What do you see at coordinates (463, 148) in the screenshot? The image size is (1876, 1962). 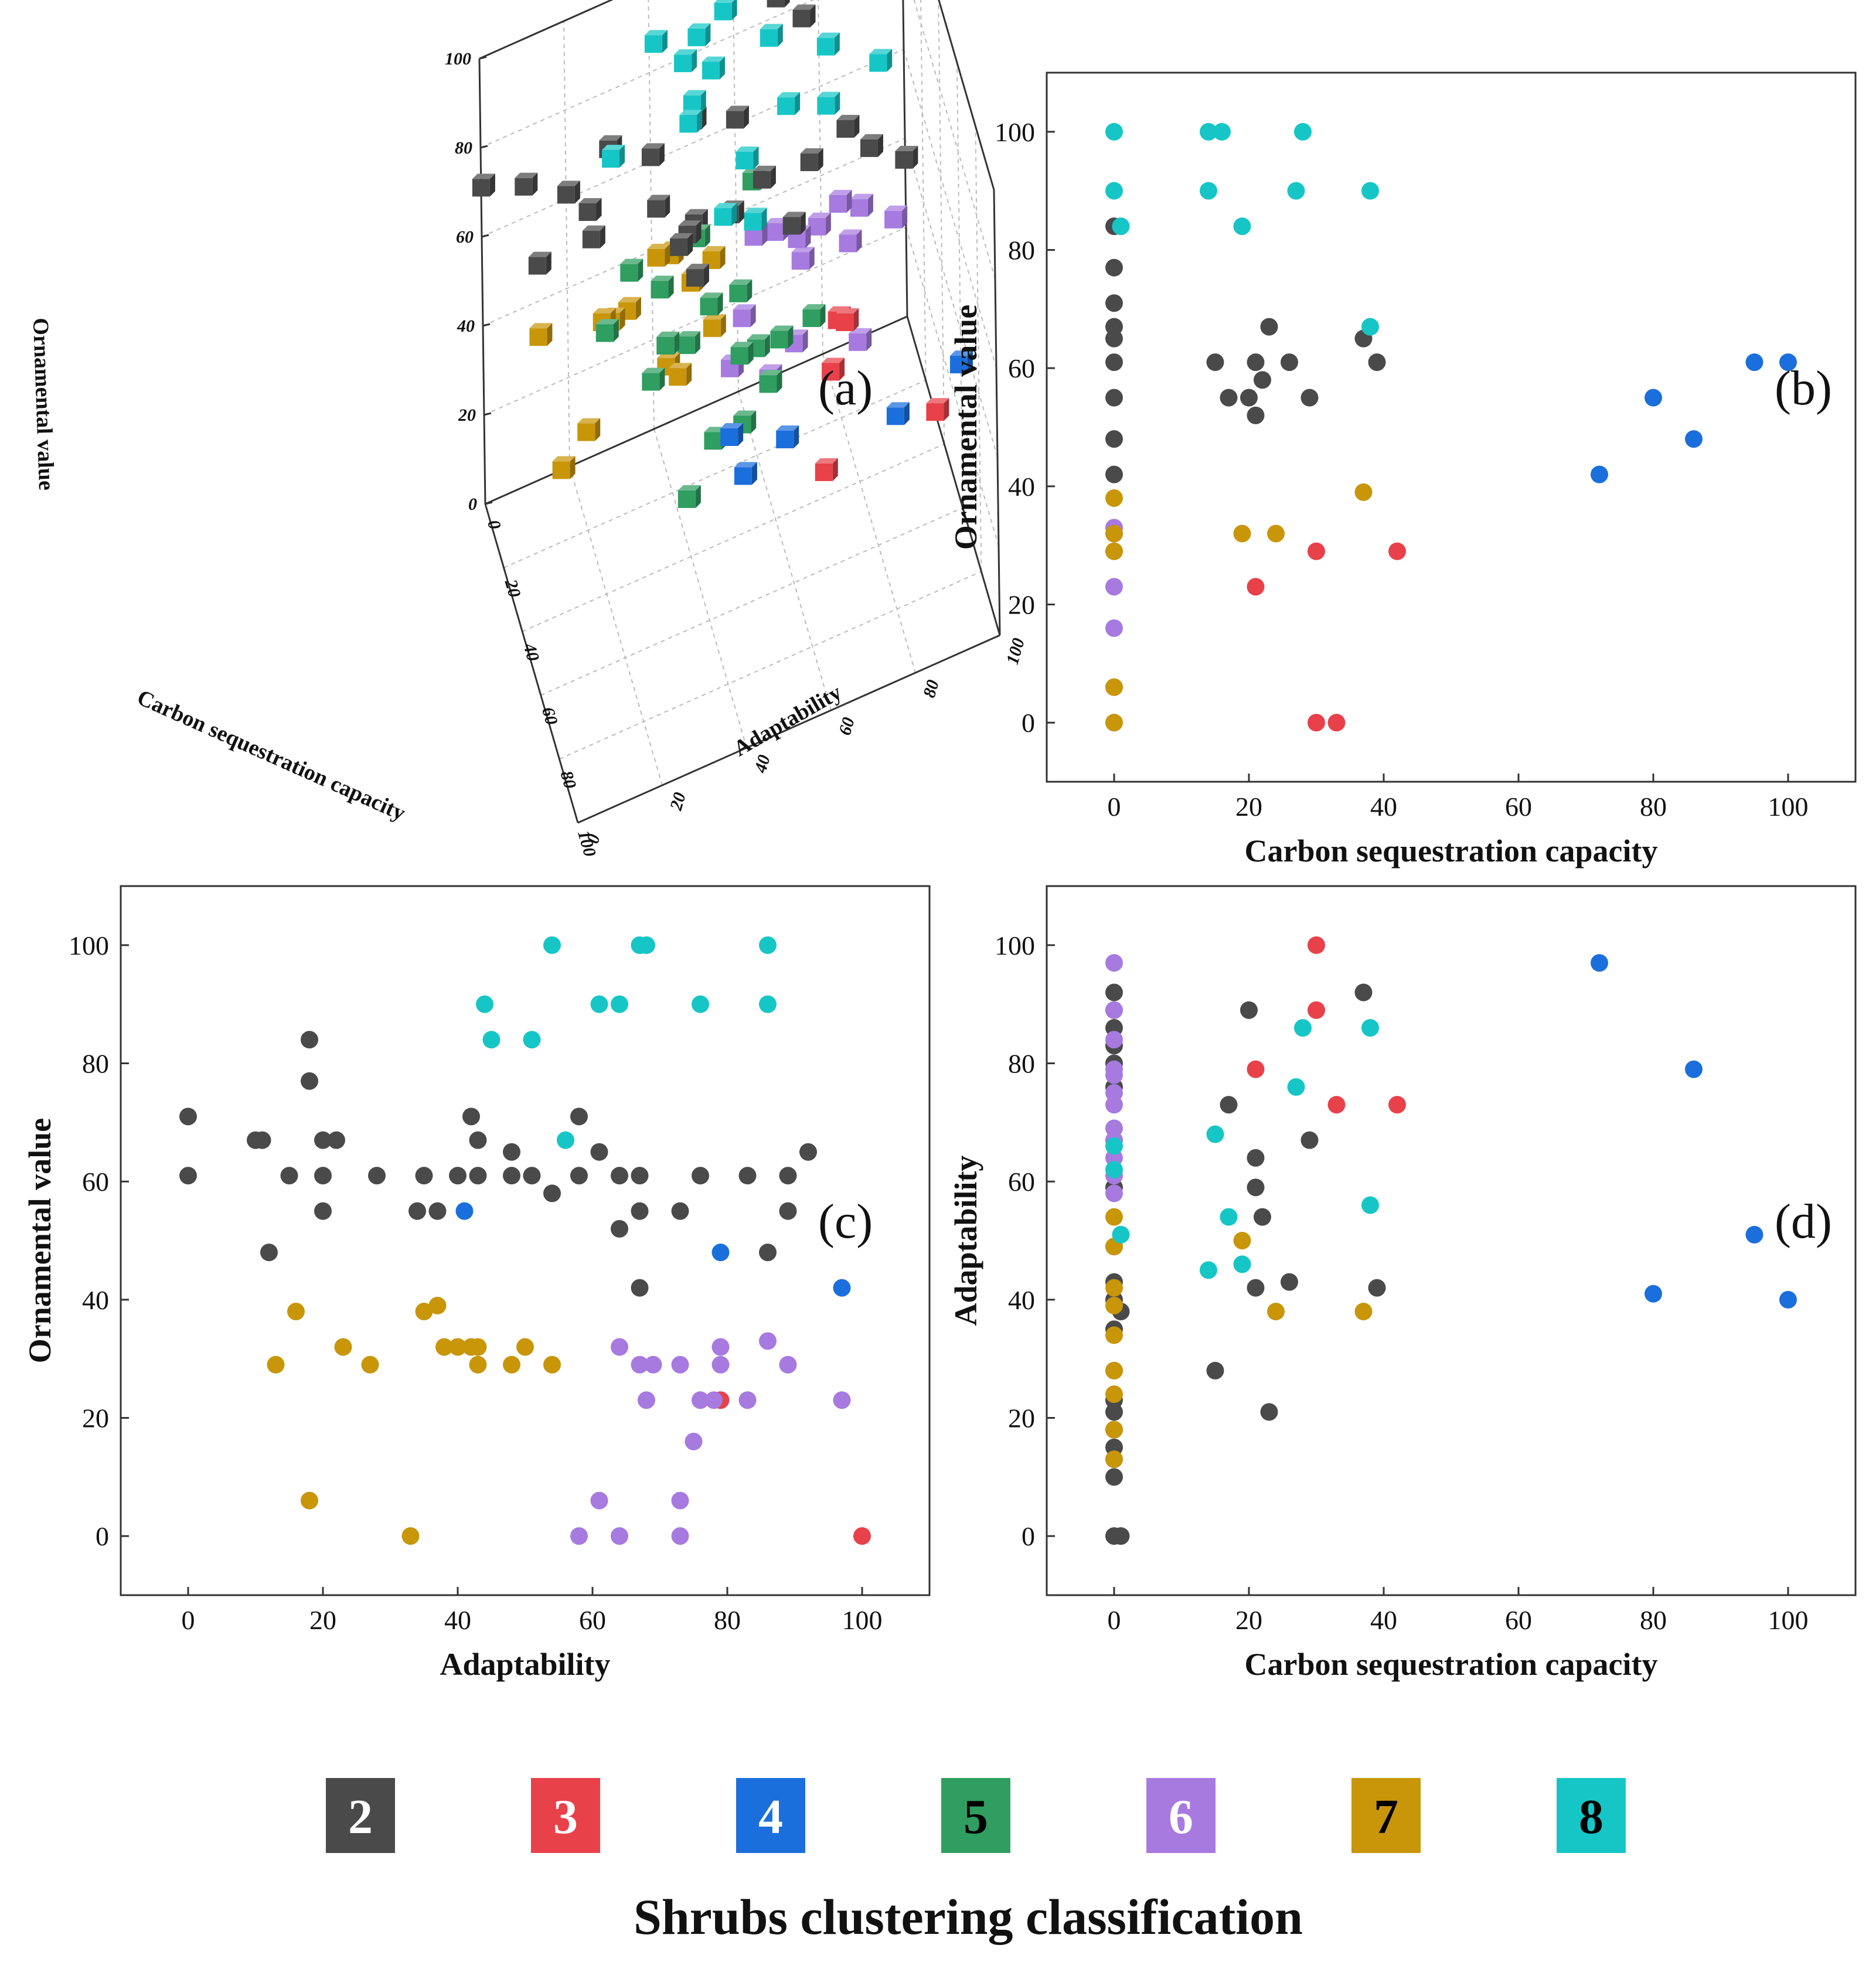 I see `z-tick-label: 80` at bounding box center [463, 148].